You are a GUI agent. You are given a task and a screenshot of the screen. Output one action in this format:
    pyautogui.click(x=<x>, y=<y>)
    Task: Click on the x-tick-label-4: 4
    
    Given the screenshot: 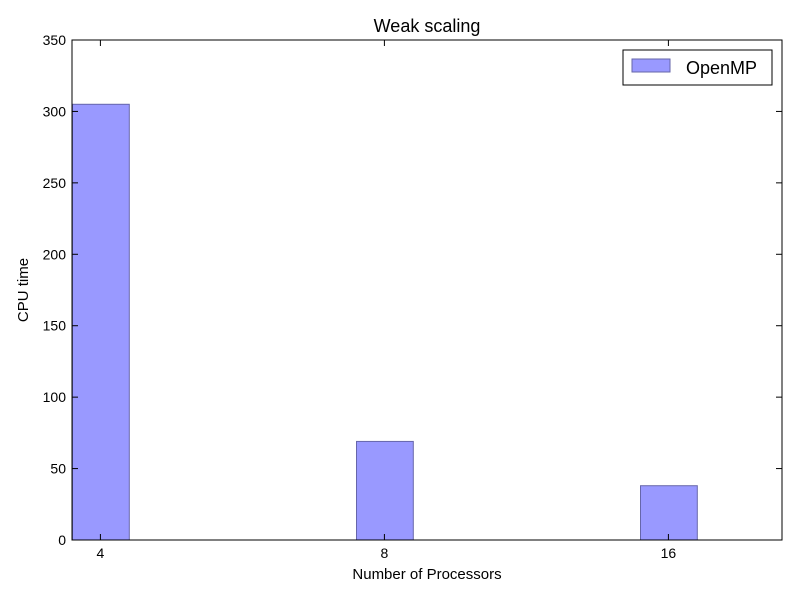 What is the action you would take?
    pyautogui.click(x=101, y=553)
    